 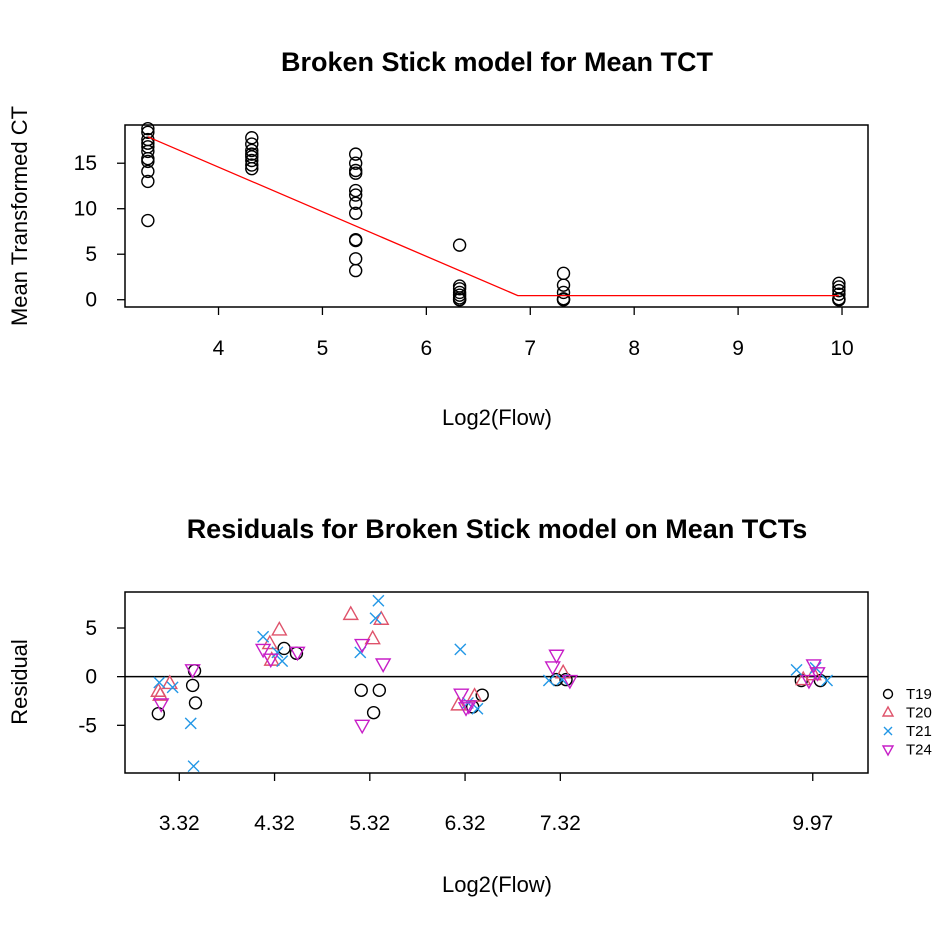 What do you see at coordinates (219, 348) in the screenshot?
I see `x-tick-label: 4` at bounding box center [219, 348].